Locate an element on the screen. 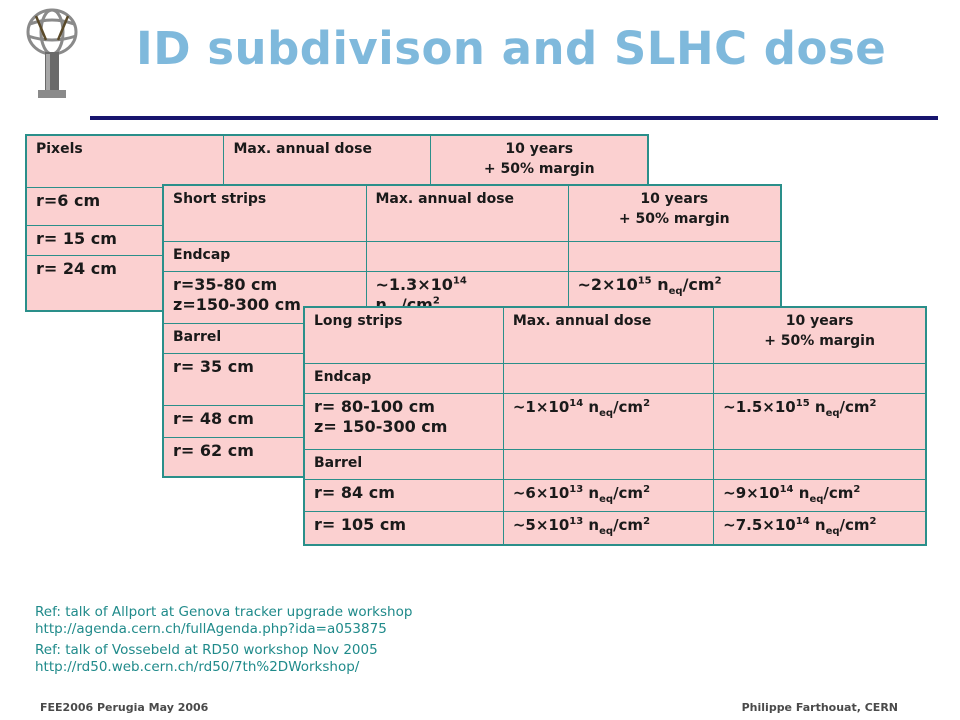  page-title: ID subdivison and SLHC dose is located at coordinates (511, 48).